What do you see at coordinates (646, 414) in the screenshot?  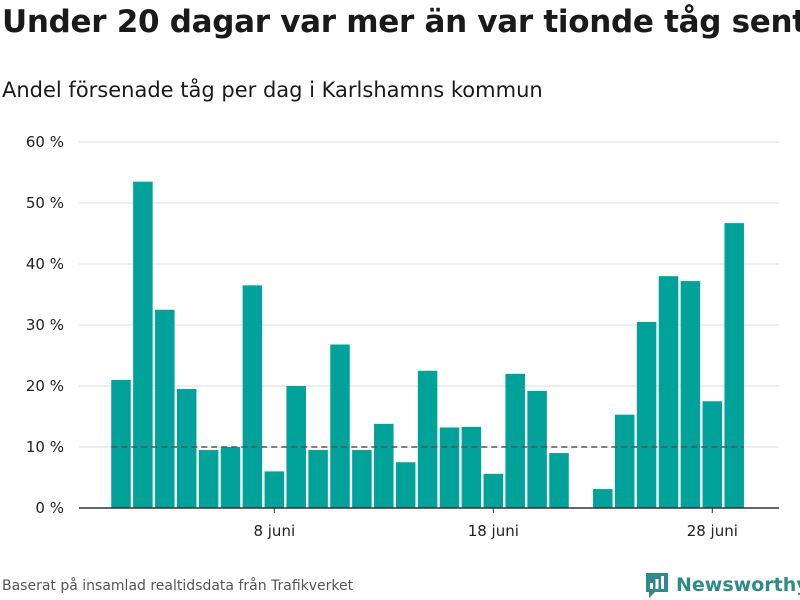 I see `bar: 25 juni: 30.5 %` at bounding box center [646, 414].